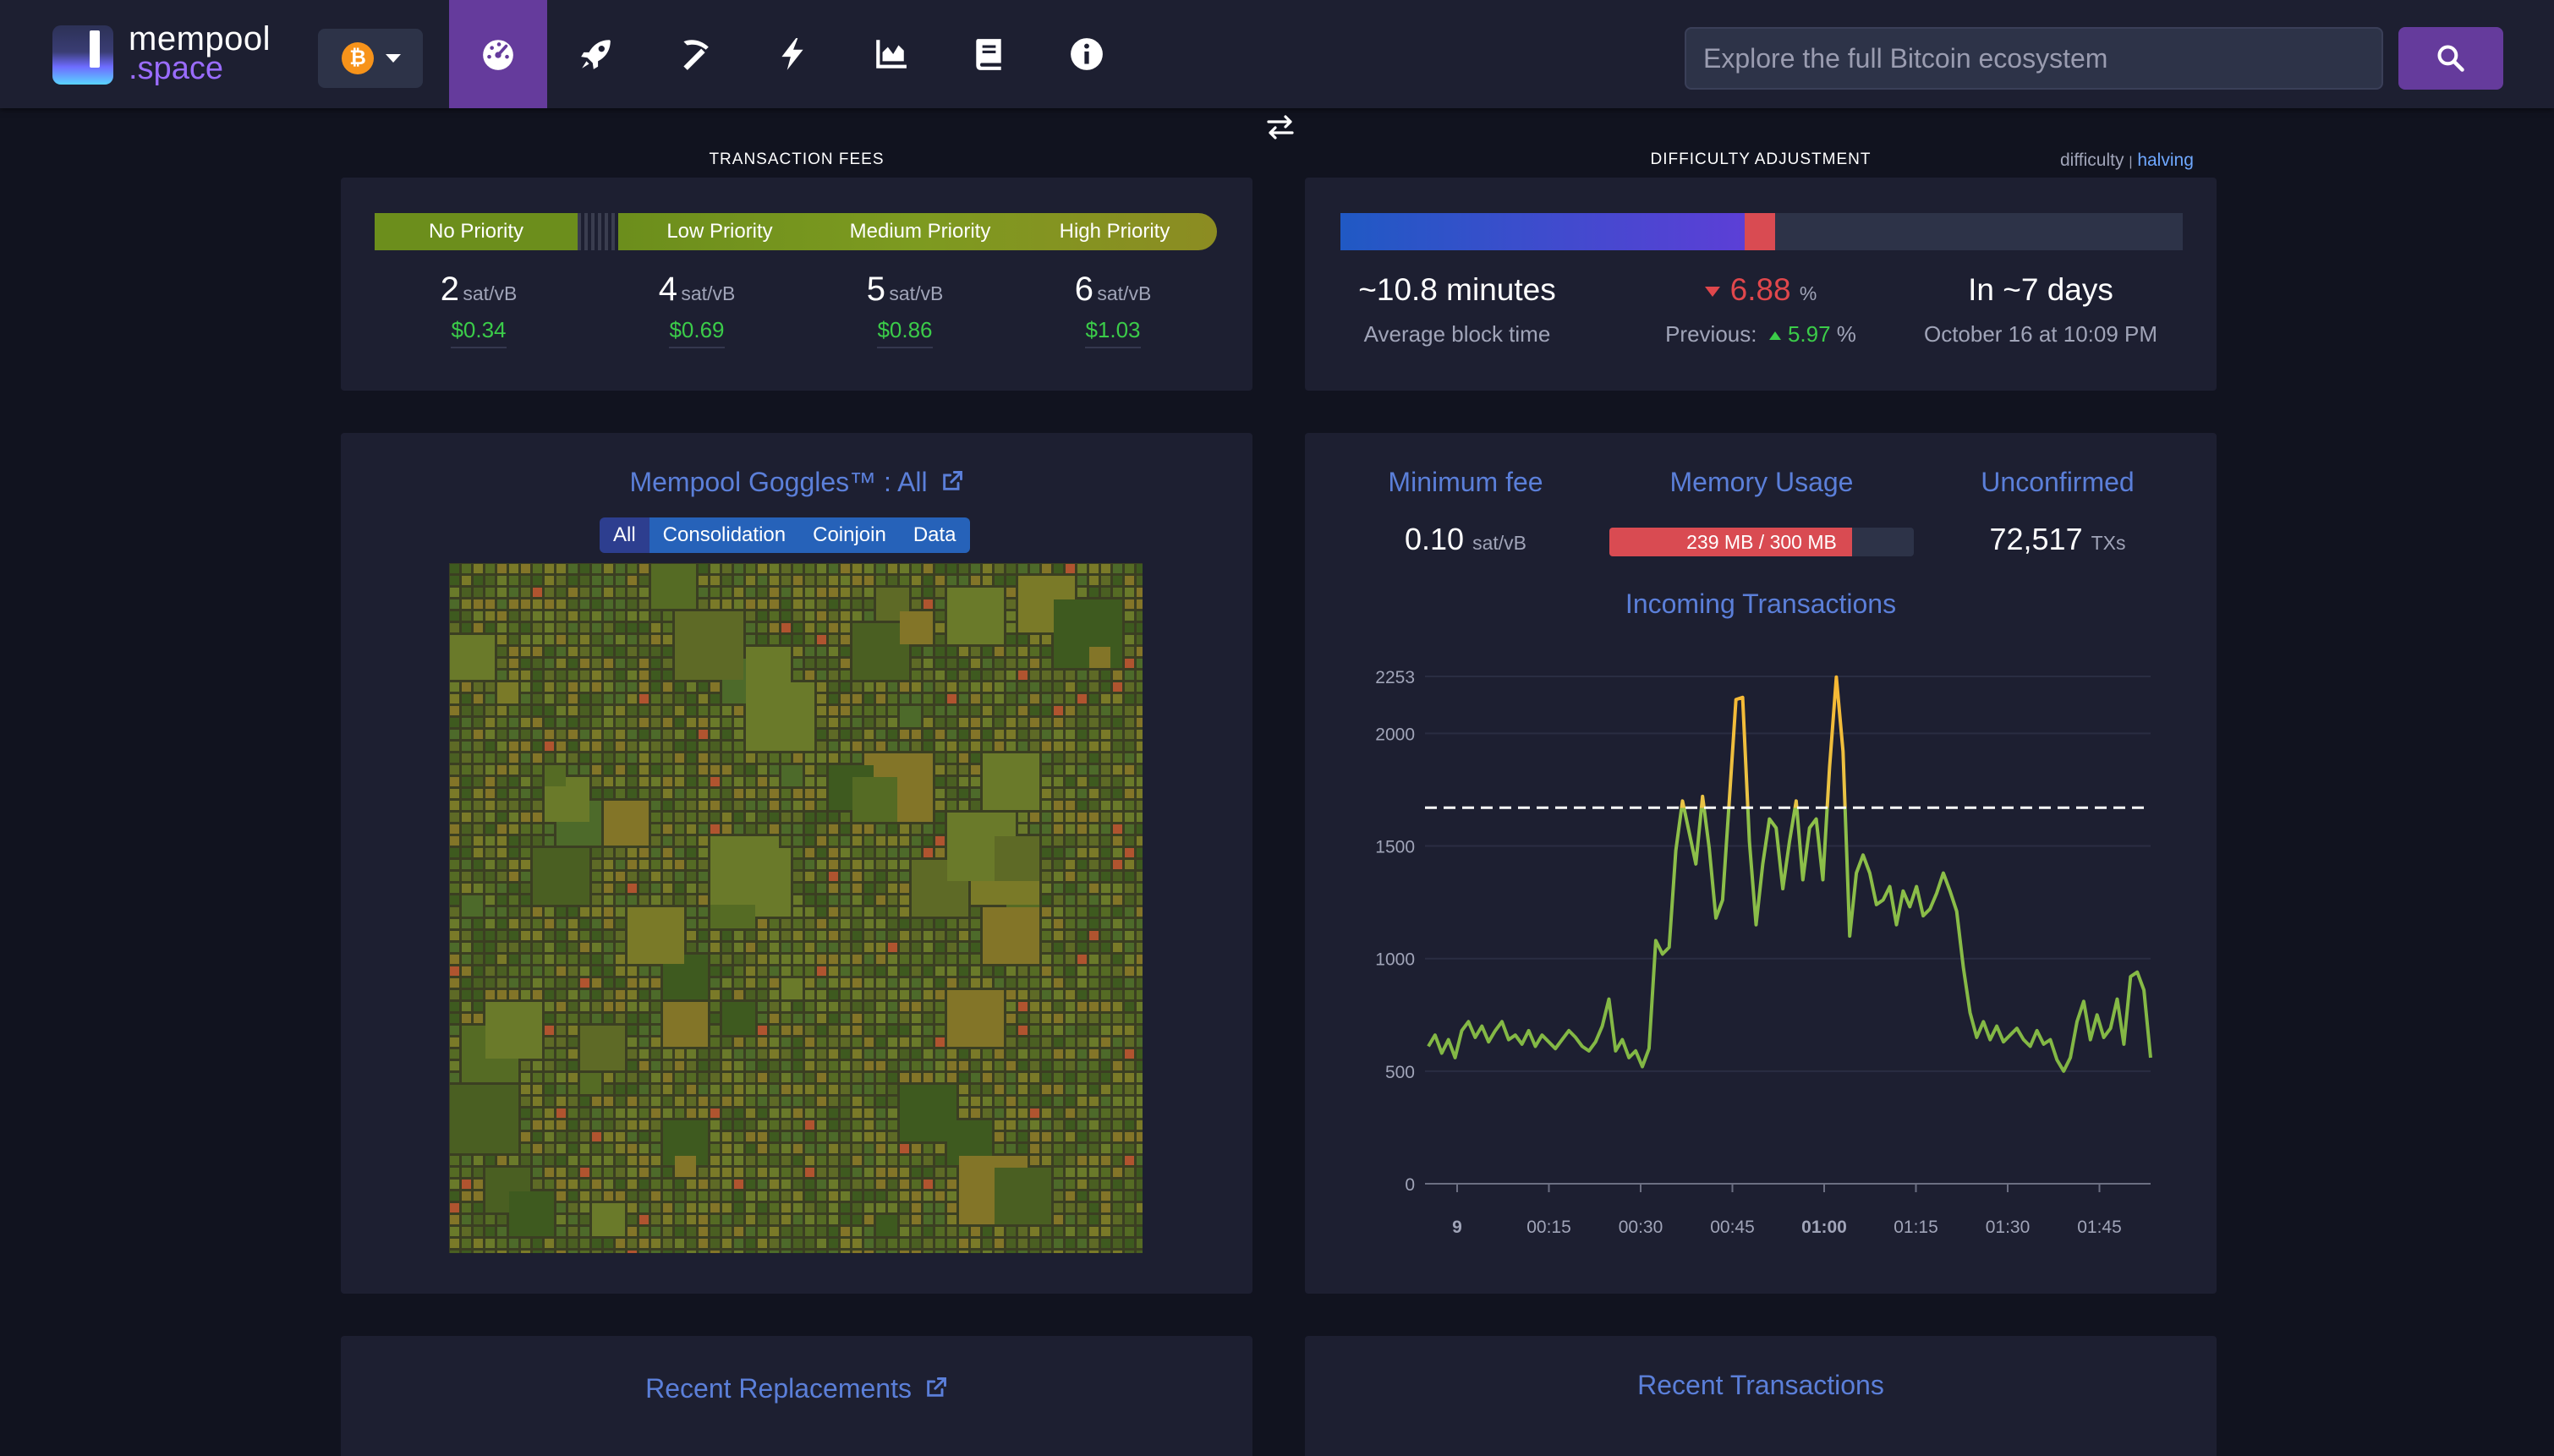  I want to click on nav-lightning, so click(792, 54).